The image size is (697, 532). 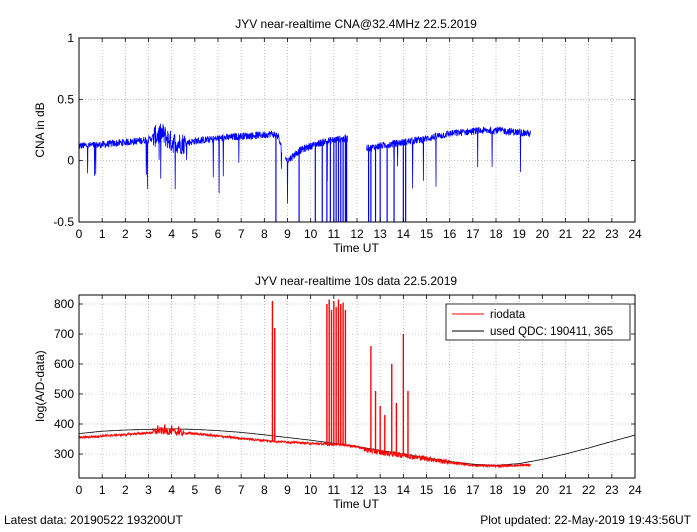 I want to click on raw-x-tick-label: 20, so click(x=543, y=490).